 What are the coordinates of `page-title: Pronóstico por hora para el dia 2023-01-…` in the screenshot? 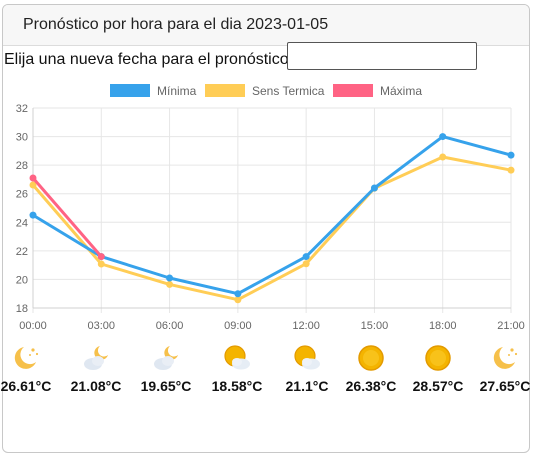 It's located at (176, 24).